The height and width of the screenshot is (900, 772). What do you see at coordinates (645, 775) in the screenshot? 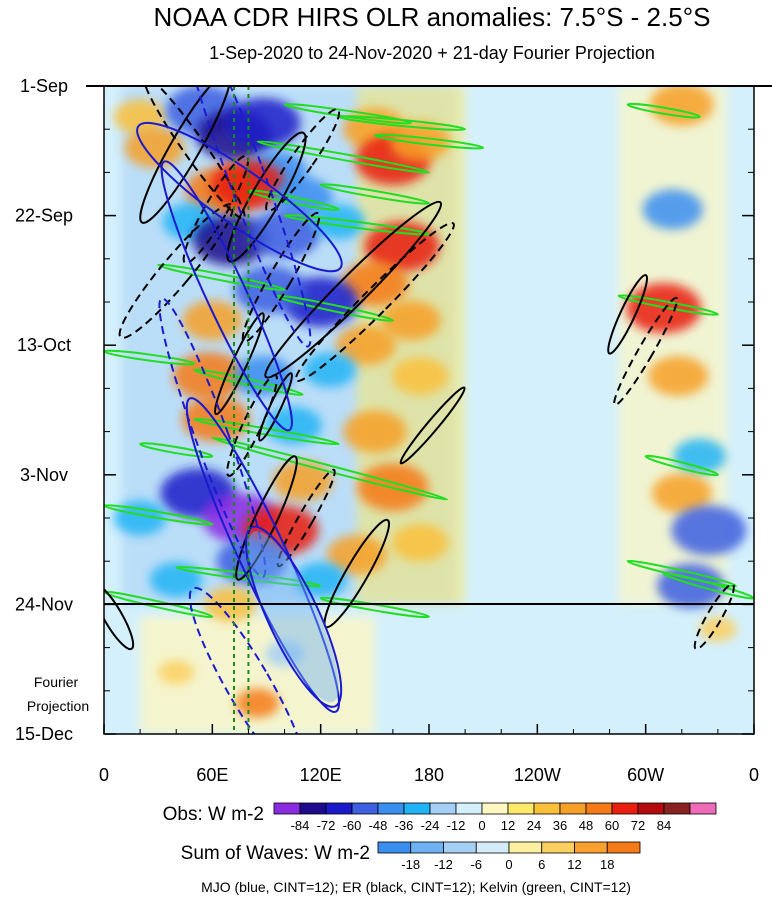
I see `x-tick-label-5: 60W` at bounding box center [645, 775].